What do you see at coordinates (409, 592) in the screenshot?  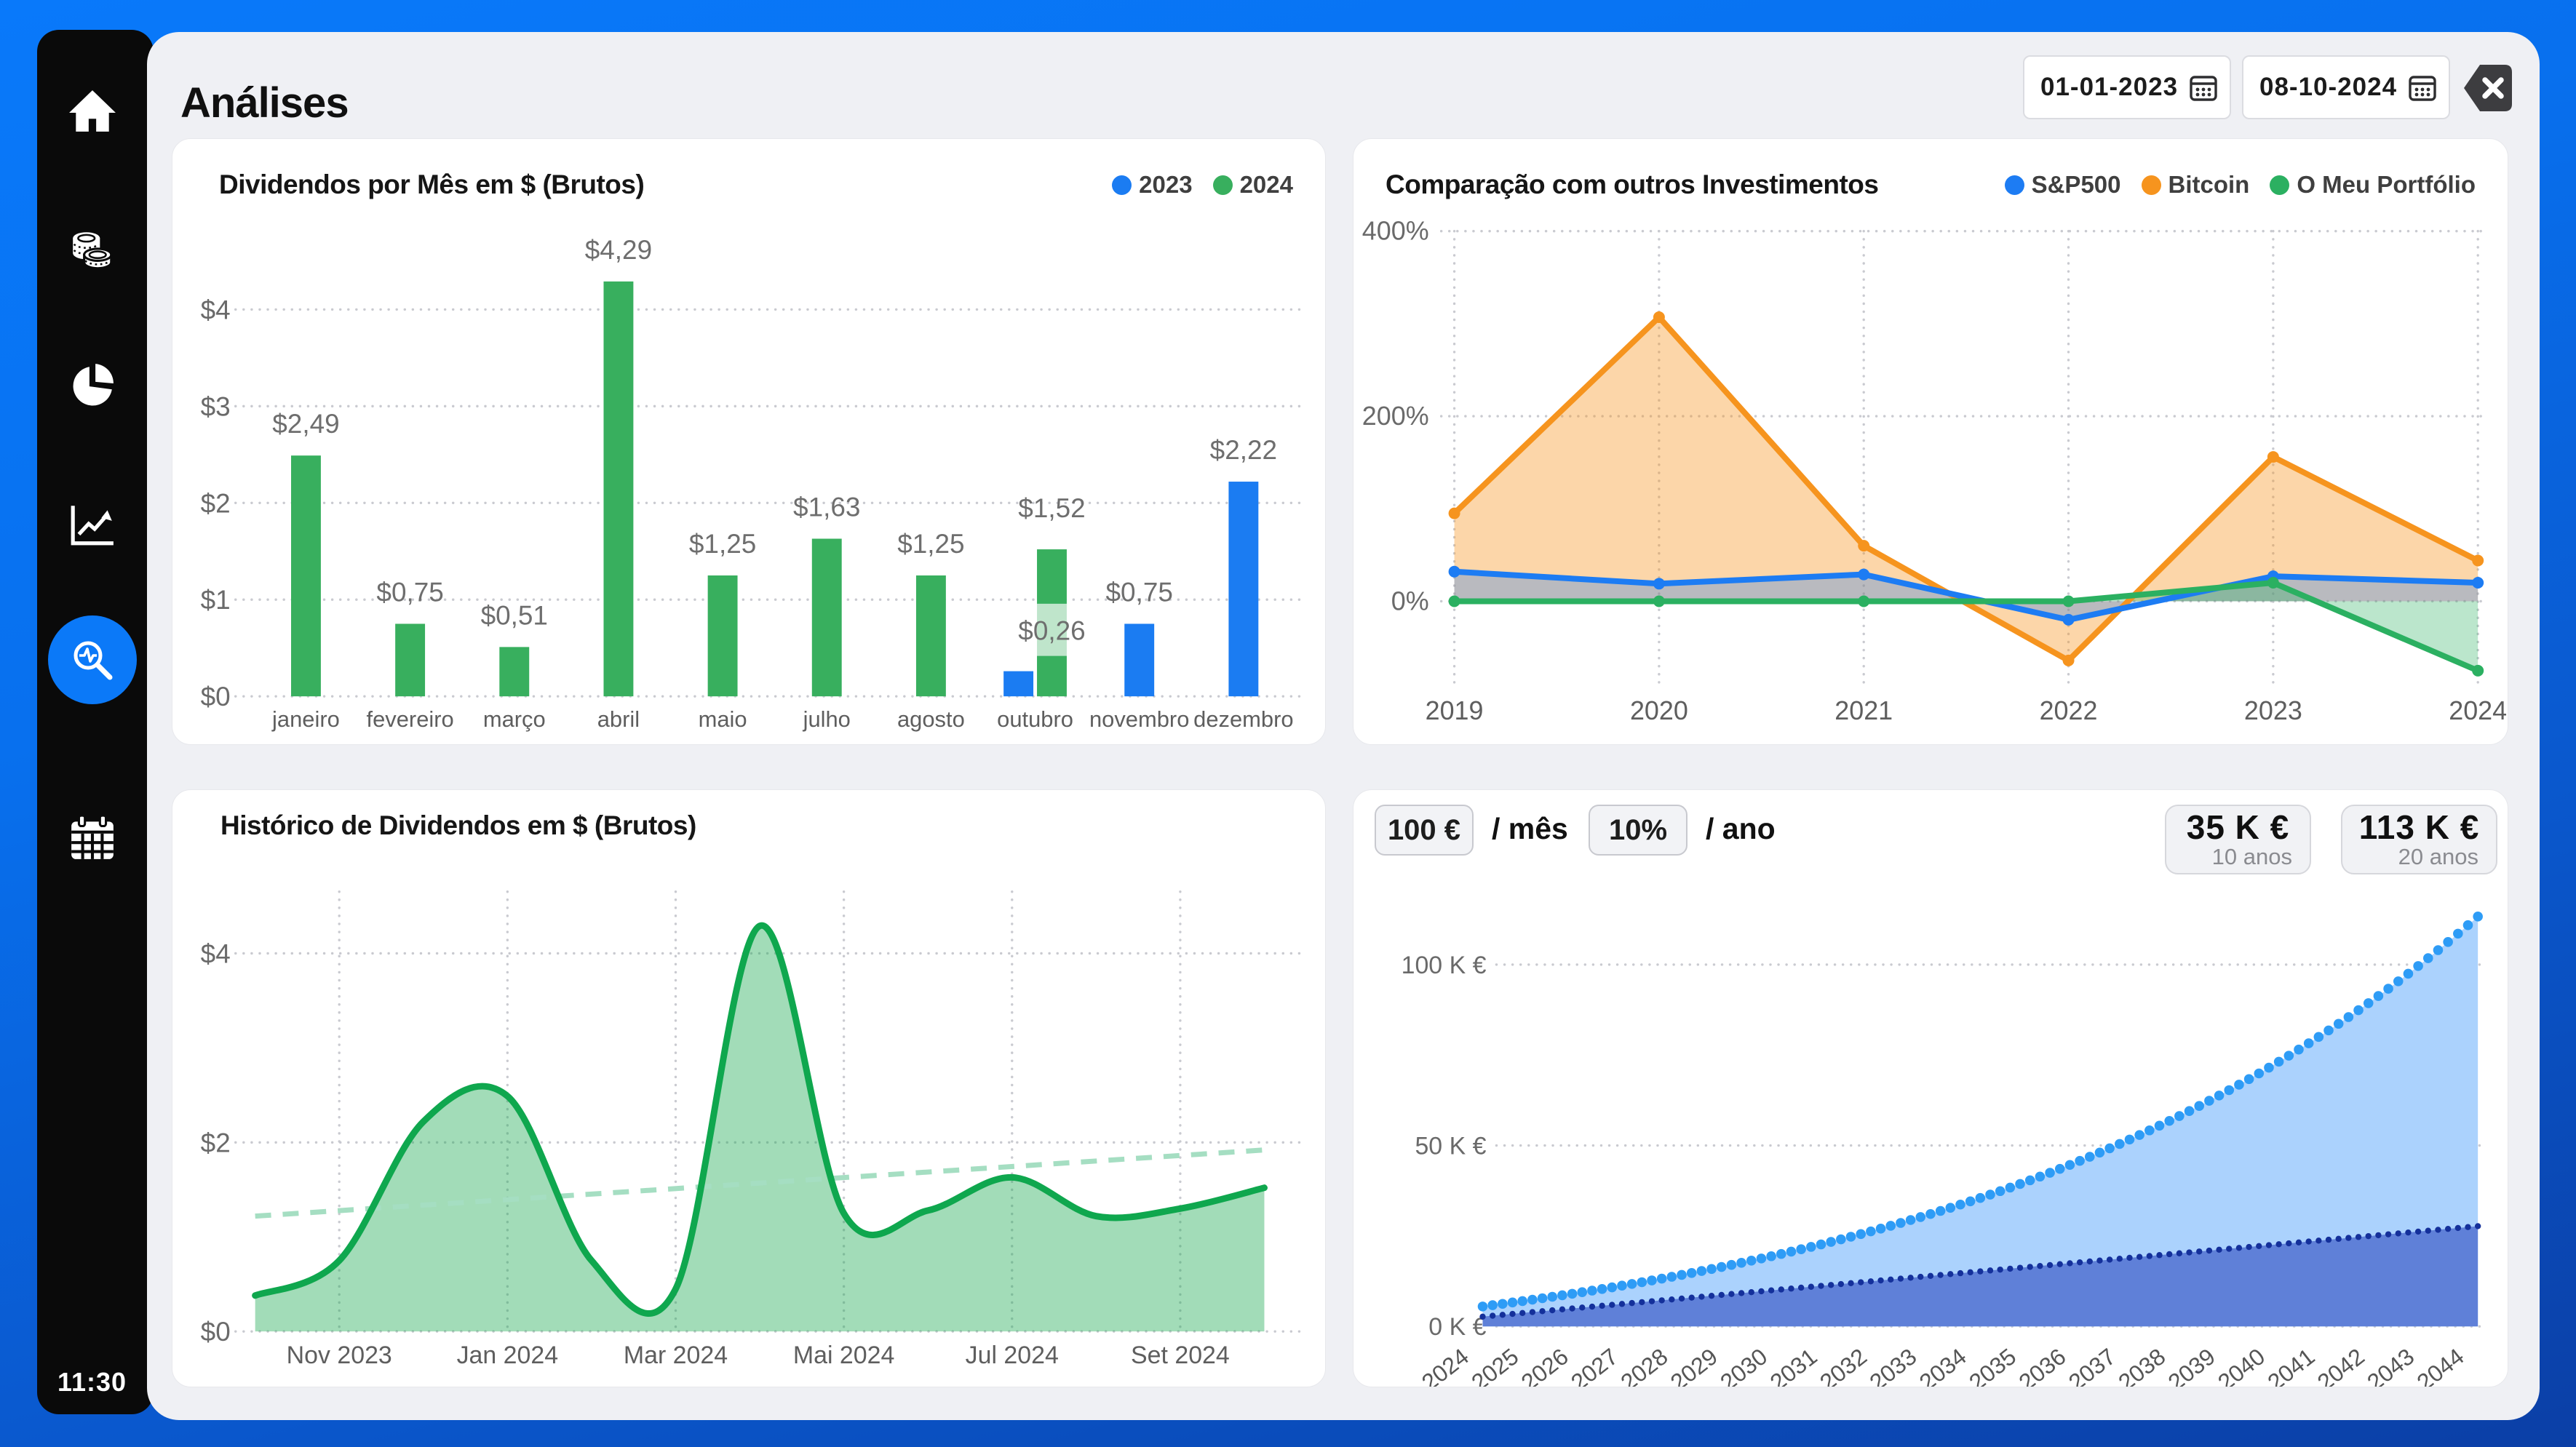 I see `value-label-fevereiro-2024: $0,75` at bounding box center [409, 592].